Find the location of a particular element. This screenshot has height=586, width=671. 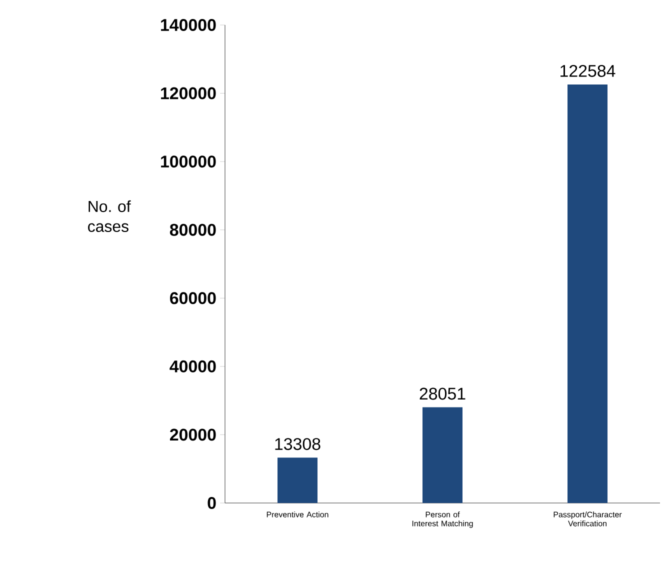

y-tick-label: 80000 is located at coordinates (193, 230).